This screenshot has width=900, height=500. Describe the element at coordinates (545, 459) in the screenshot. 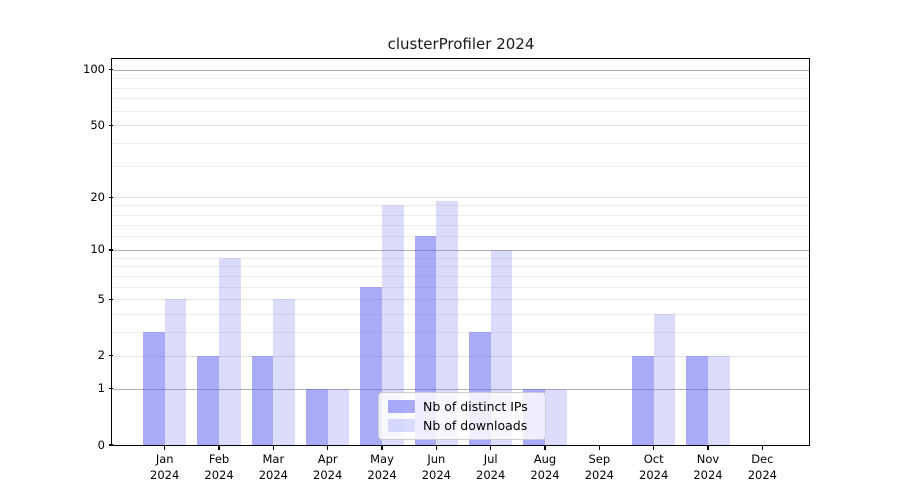

I see `x-axis-month-line: Aug` at that location.